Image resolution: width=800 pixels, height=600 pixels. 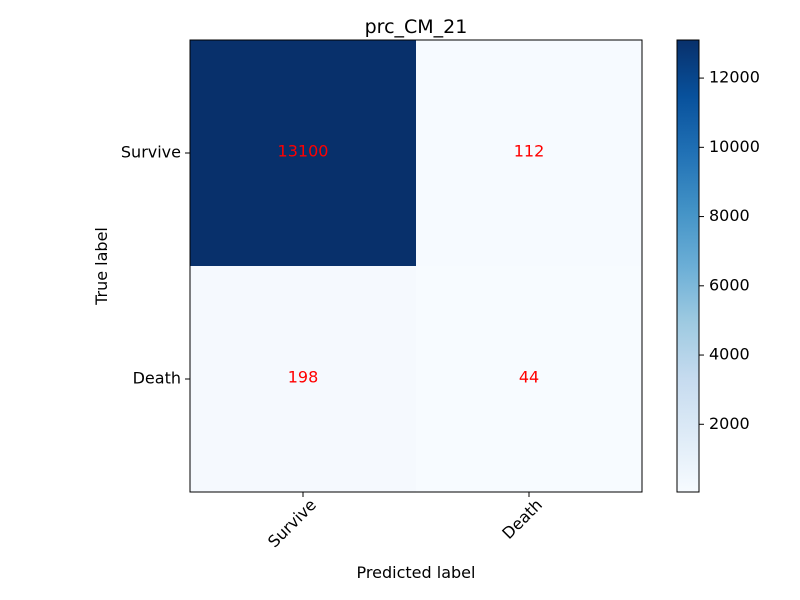 I want to click on colorbar-tick-label: 10000, so click(x=734, y=146).